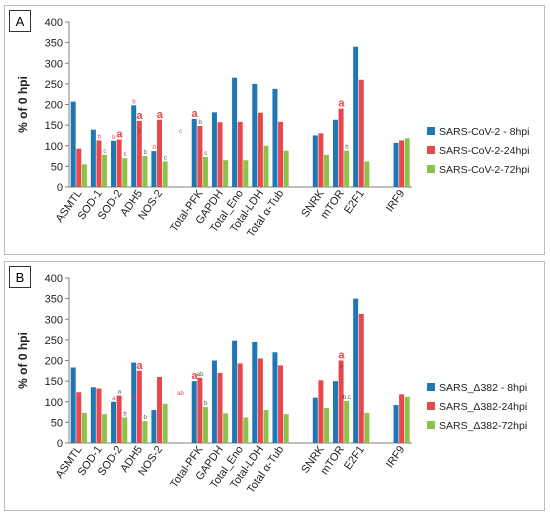 This screenshot has width=550, height=515. Describe the element at coordinates (84, 175) in the screenshot. I see `bar-a-s2-c0` at that location.